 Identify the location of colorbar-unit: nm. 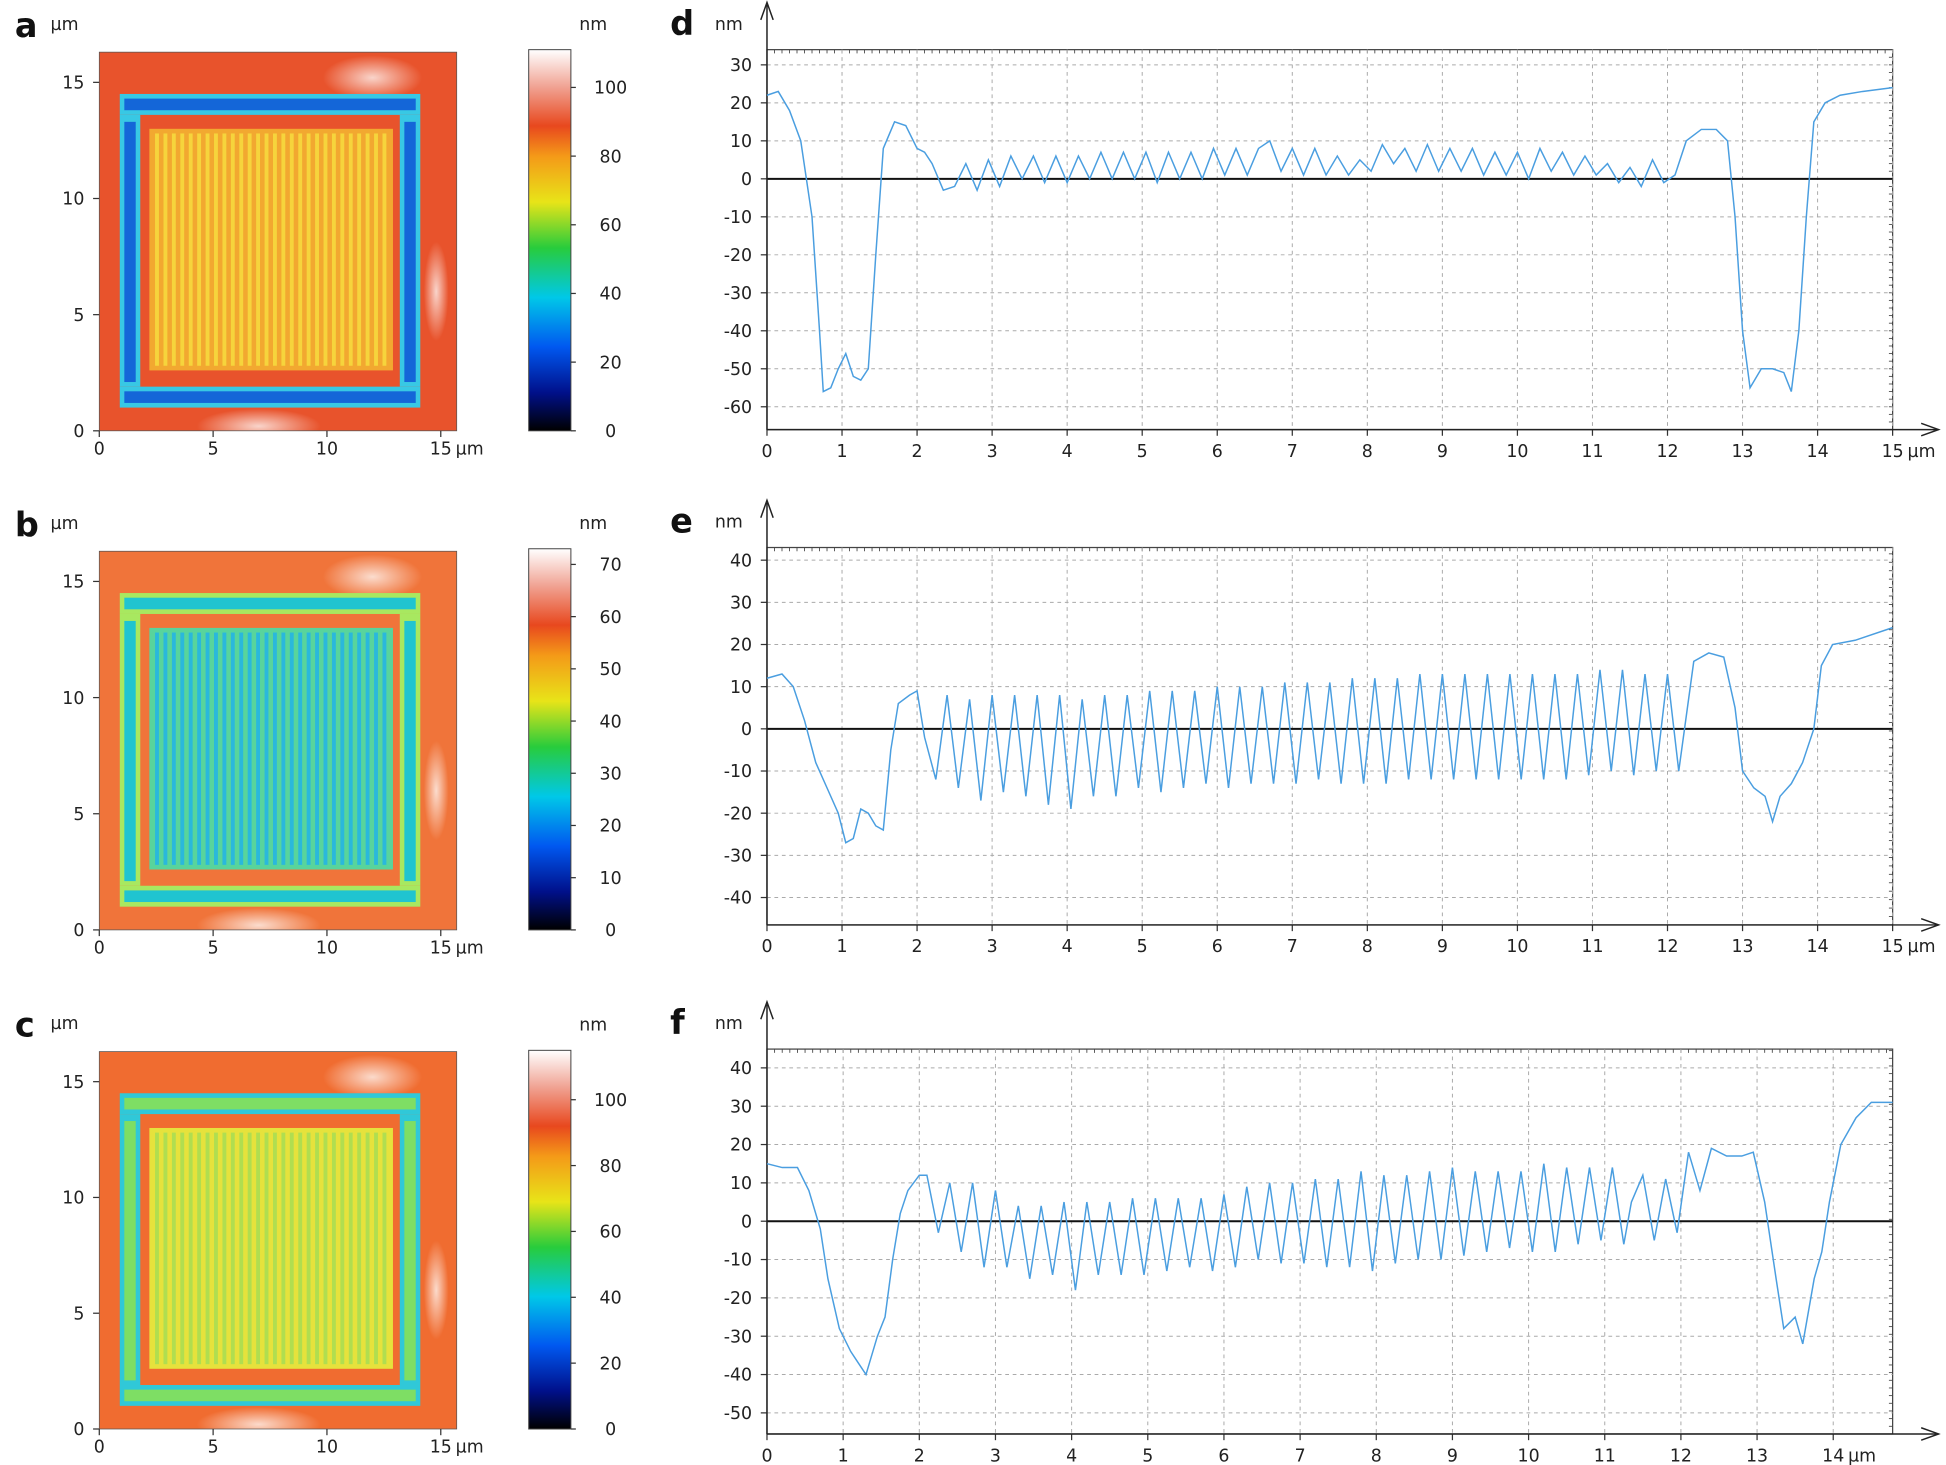
(593, 524).